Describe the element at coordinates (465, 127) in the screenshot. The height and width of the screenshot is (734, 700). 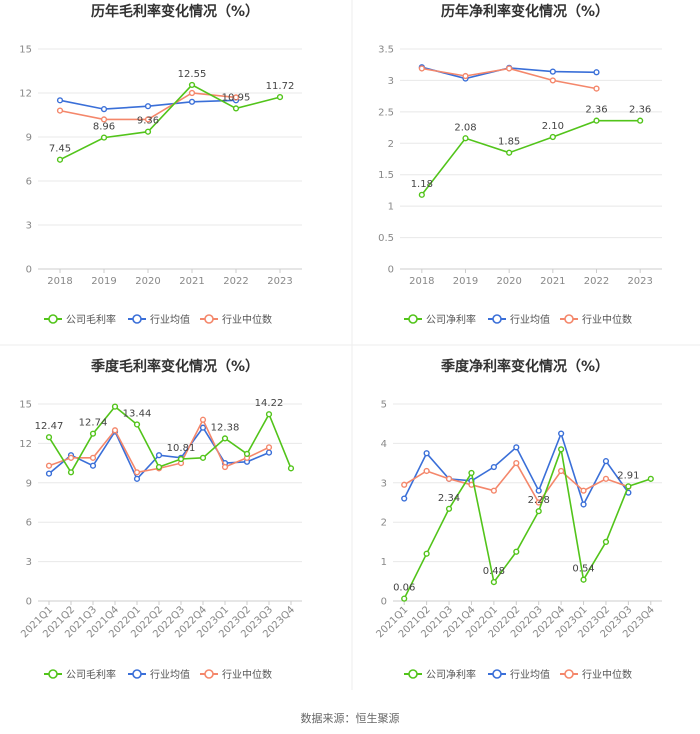
I see `data-label: 2.08` at that location.